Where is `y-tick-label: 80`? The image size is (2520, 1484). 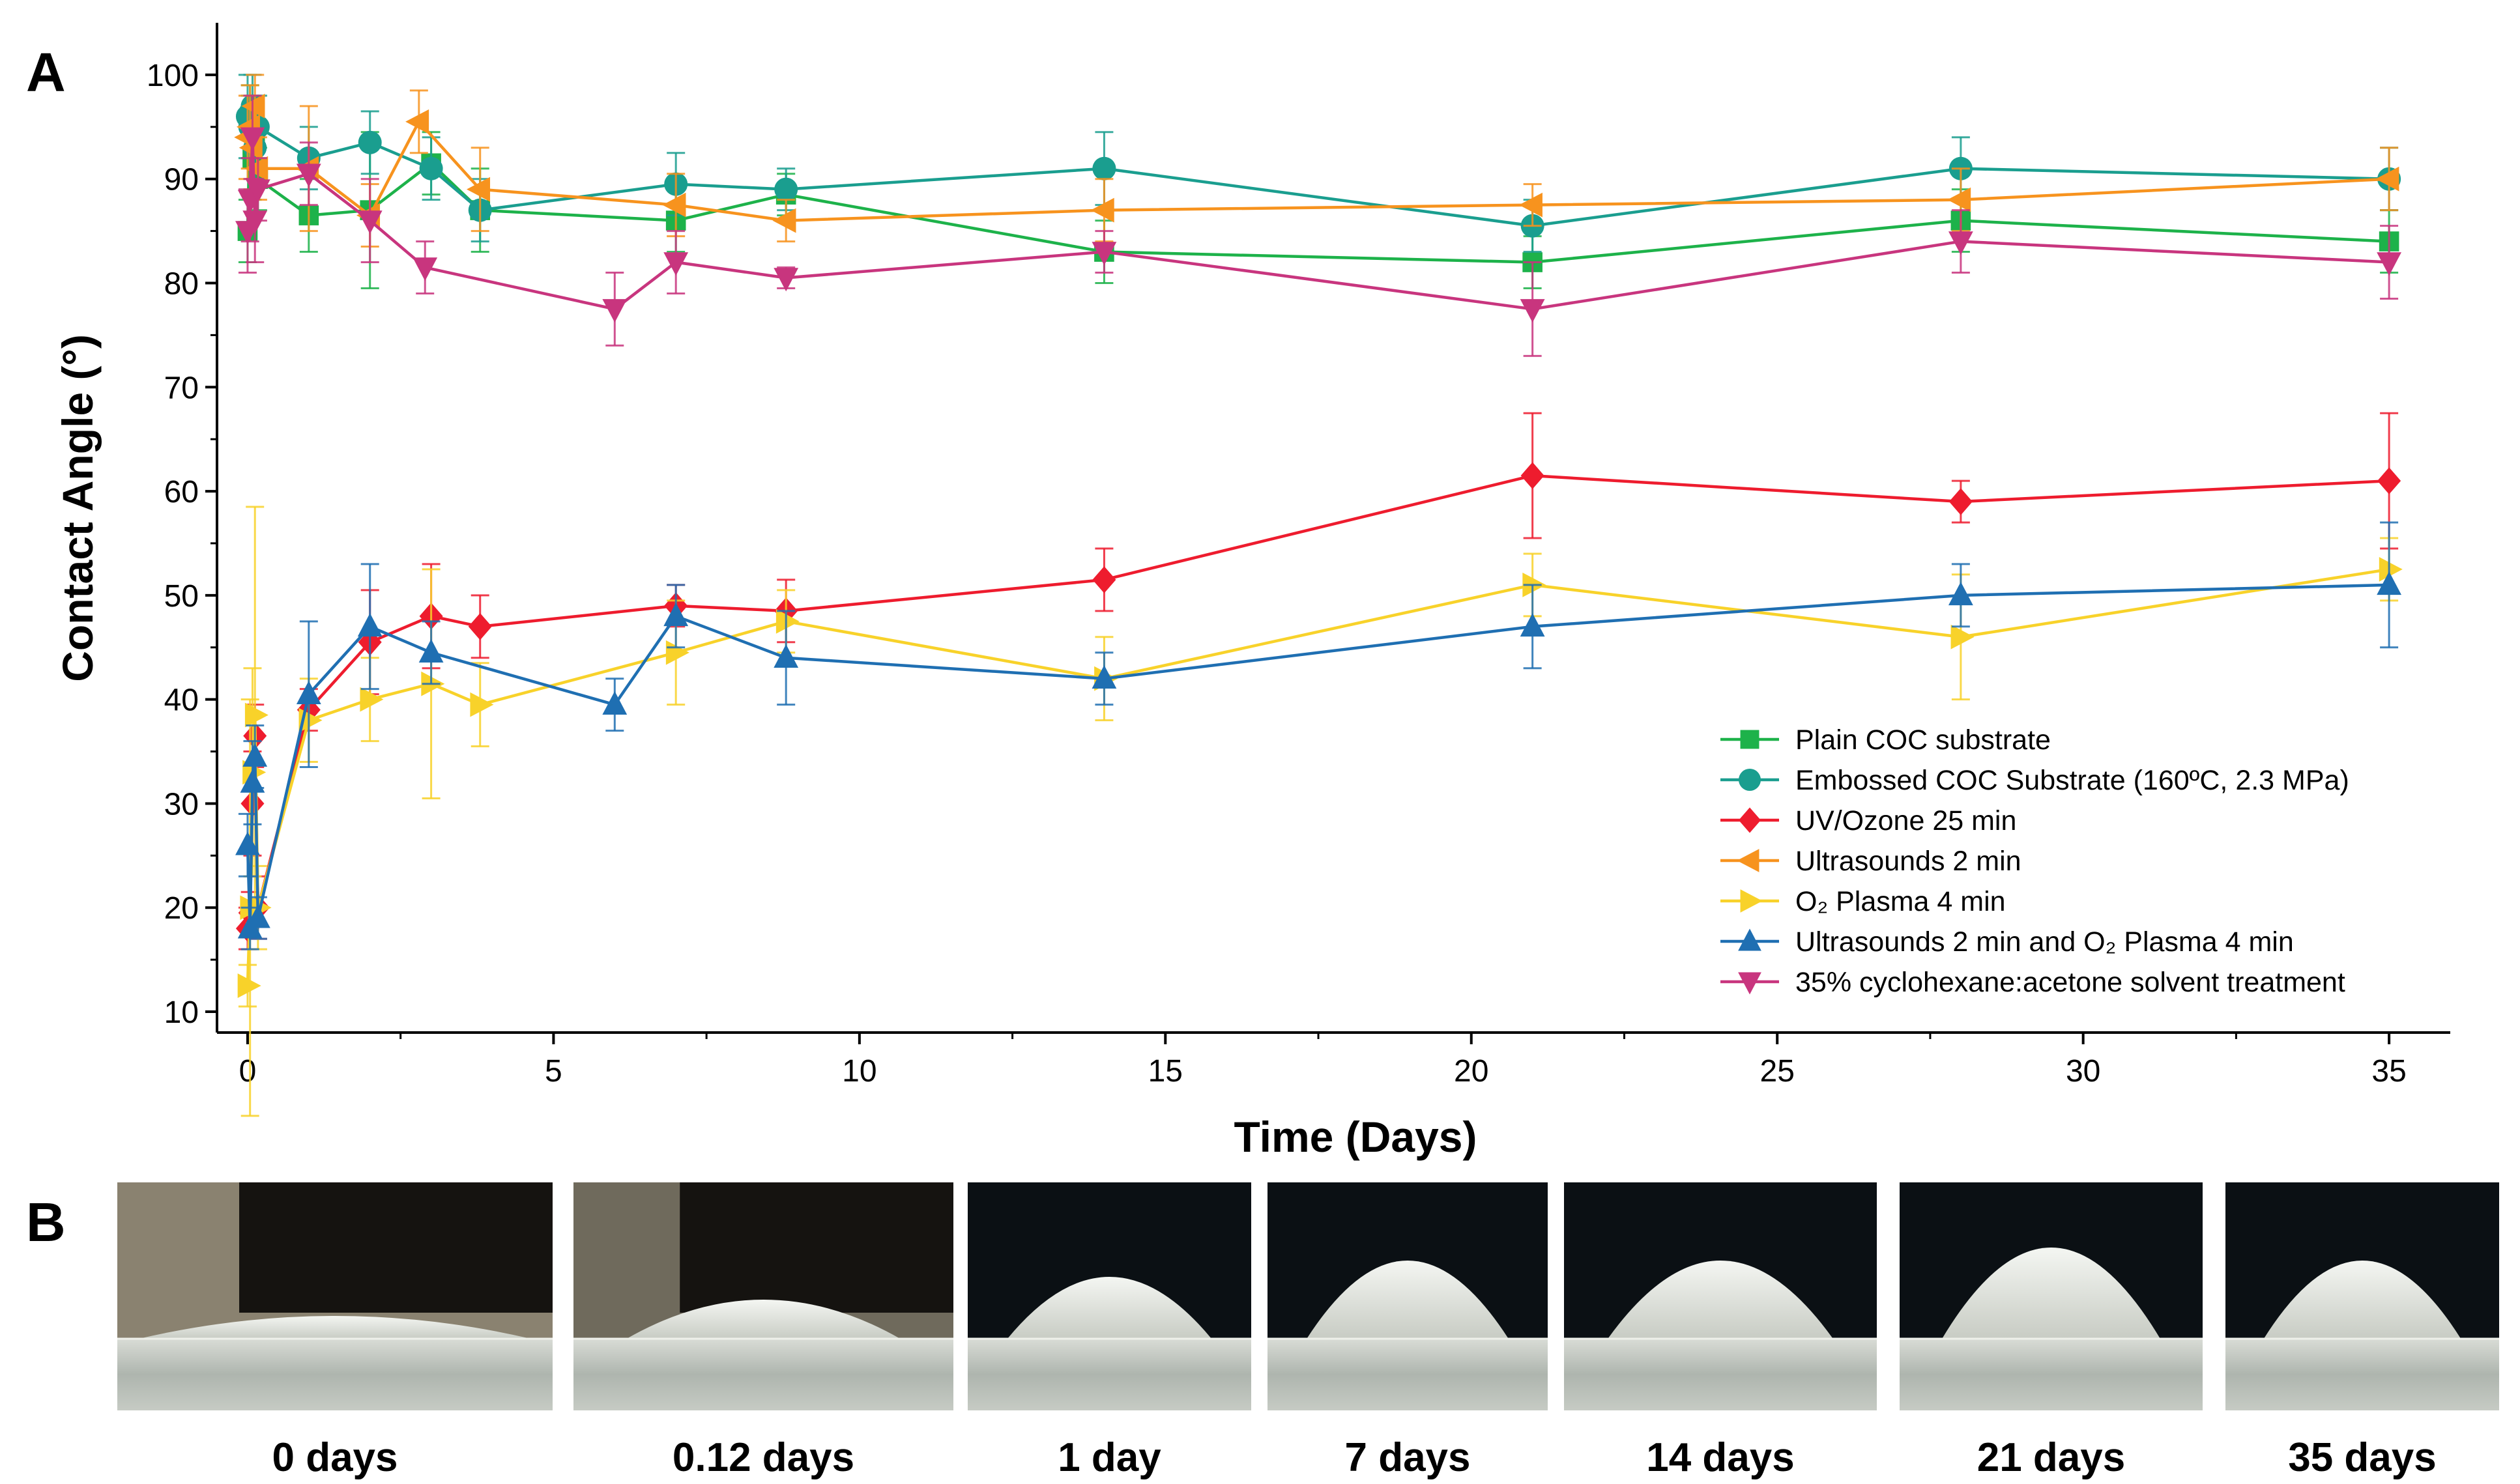
y-tick-label: 80 is located at coordinates (181, 284).